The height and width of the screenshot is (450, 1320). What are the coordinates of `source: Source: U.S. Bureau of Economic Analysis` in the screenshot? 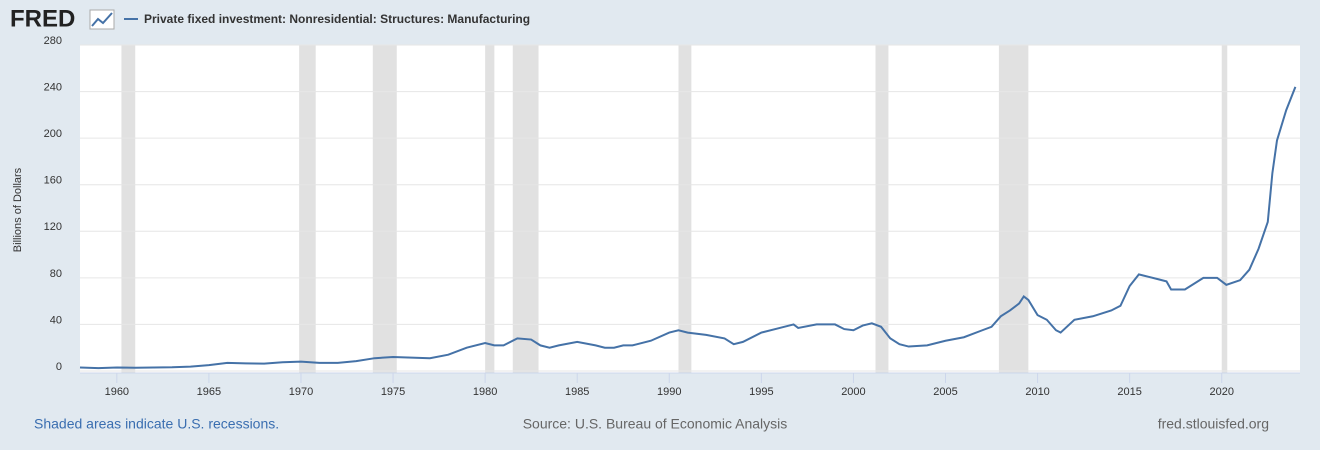 It's located at (655, 424).